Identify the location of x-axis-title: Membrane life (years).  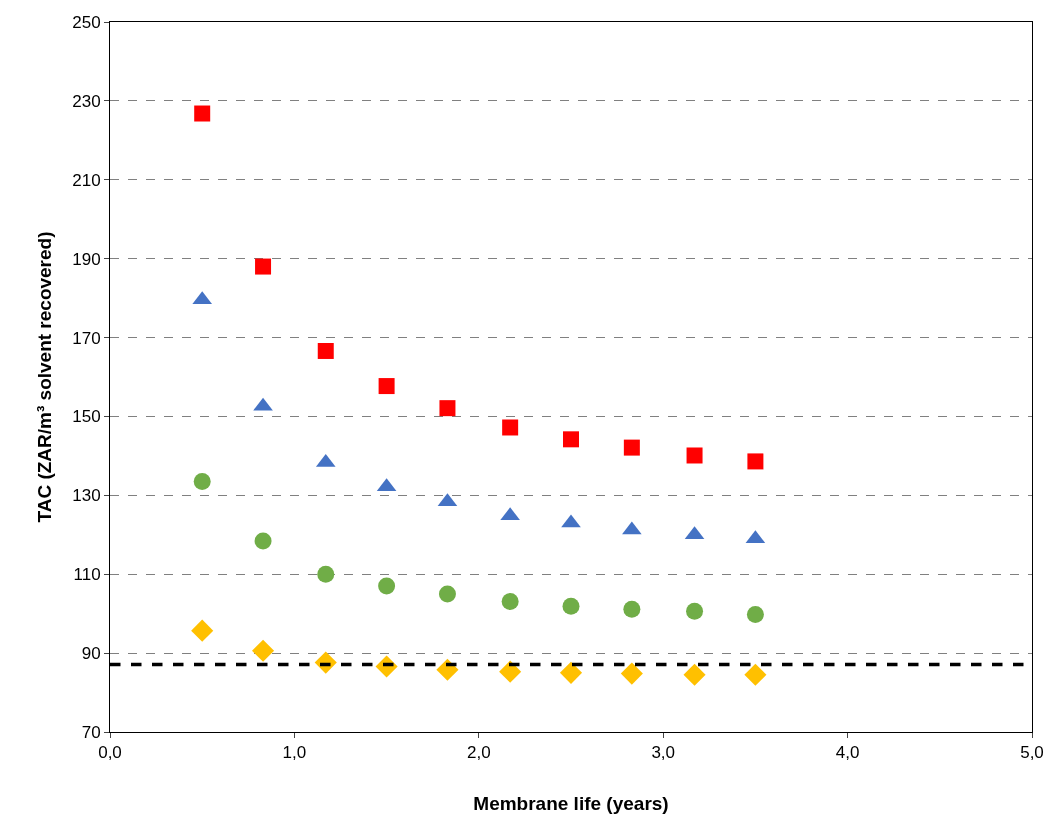
(571, 804).